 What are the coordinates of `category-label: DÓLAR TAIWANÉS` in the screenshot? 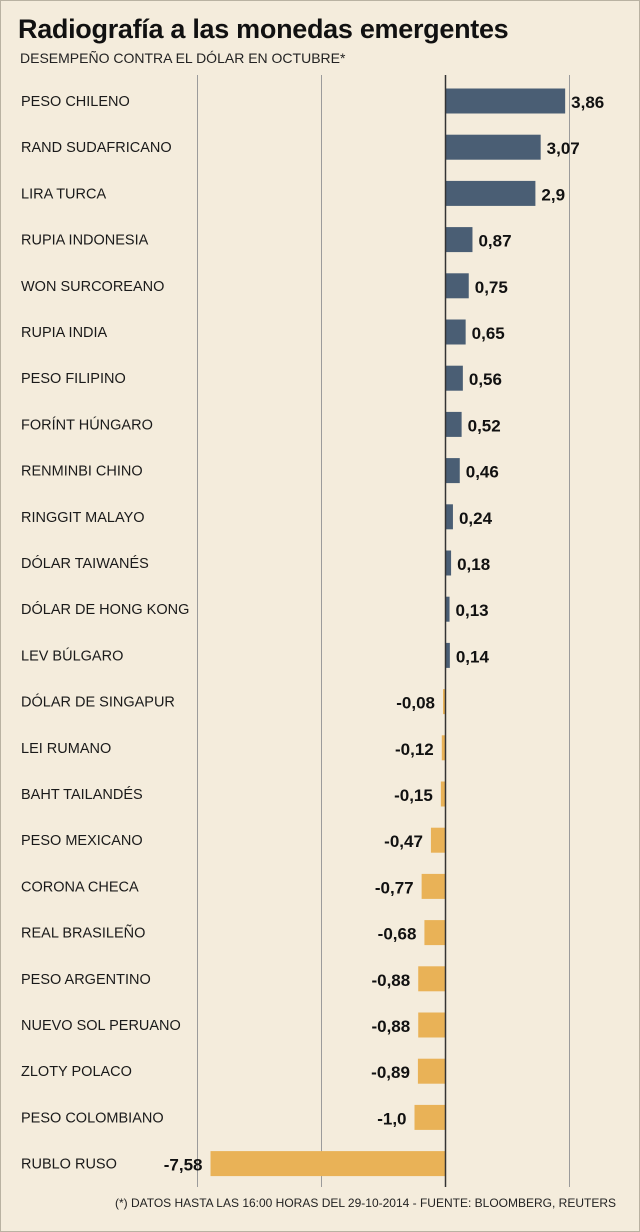 It's located at (85, 563).